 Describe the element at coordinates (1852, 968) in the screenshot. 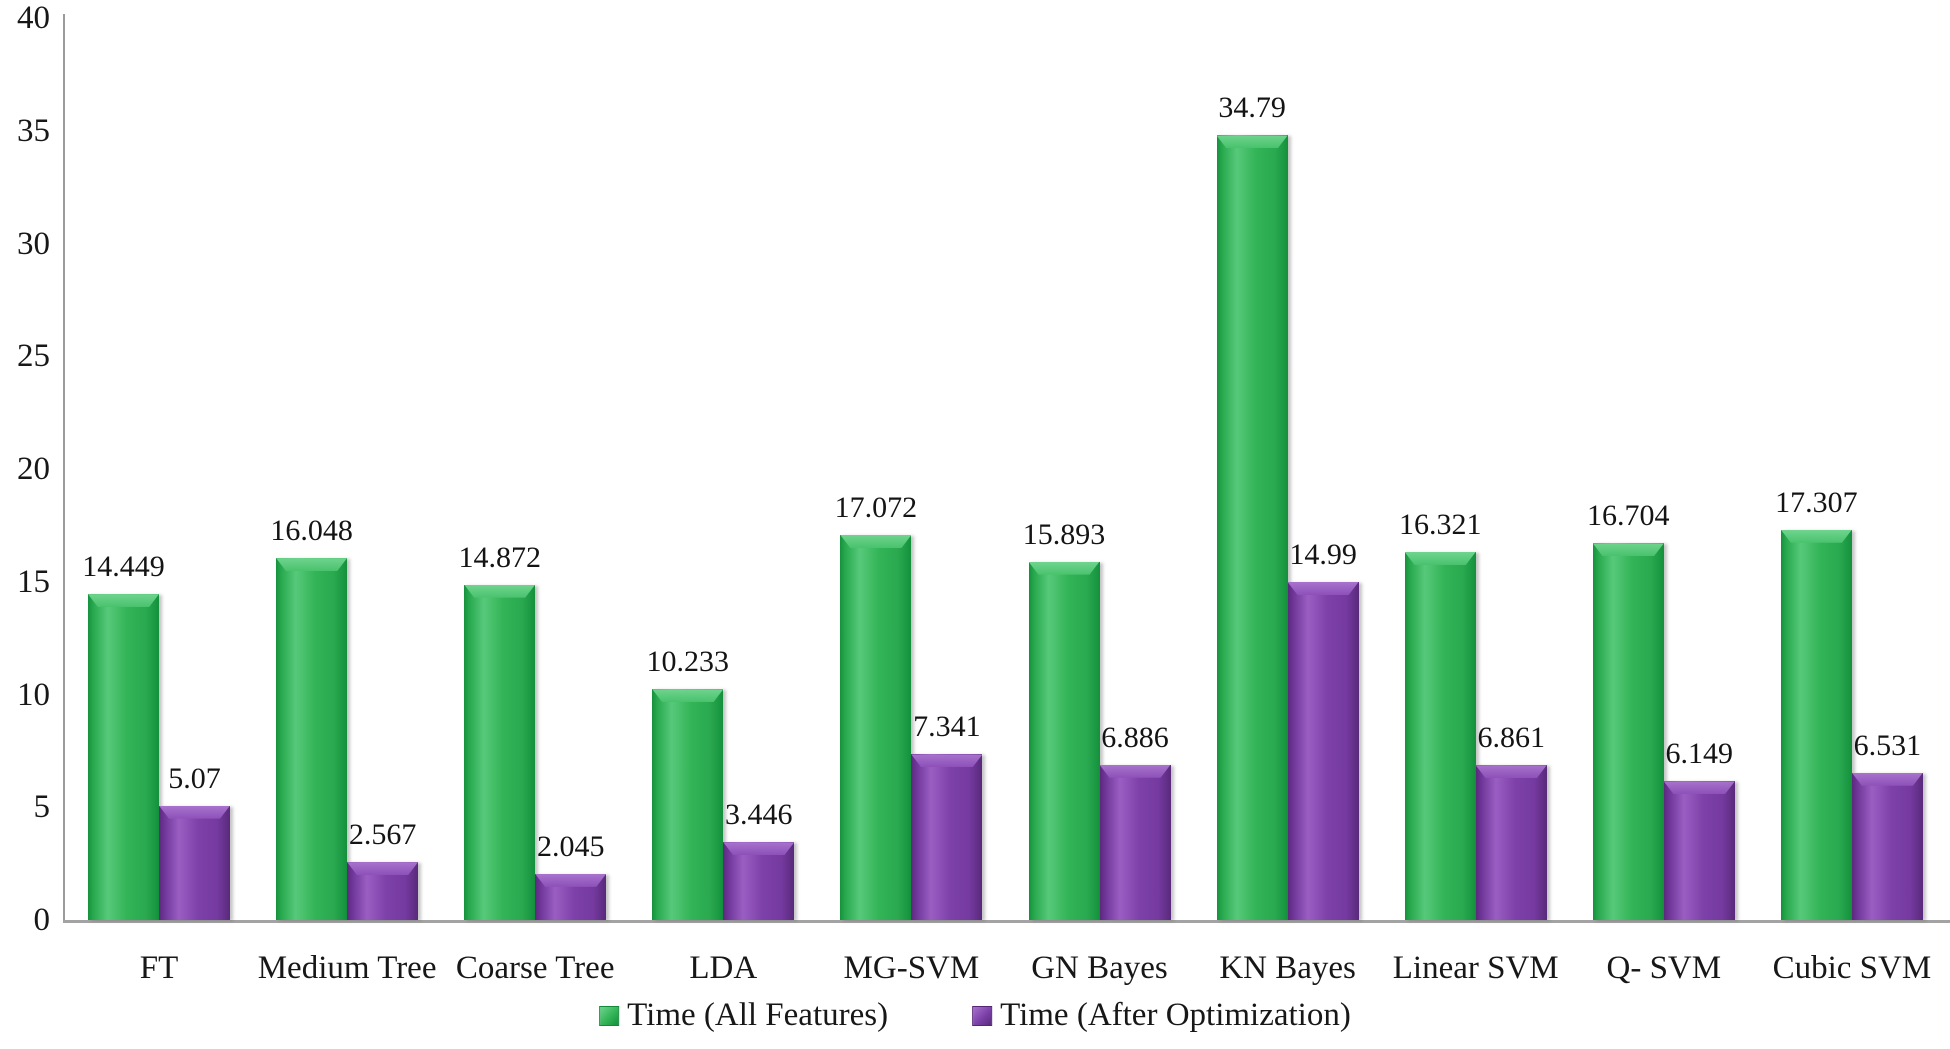

I see `category-label: Cubic SVM` at that location.